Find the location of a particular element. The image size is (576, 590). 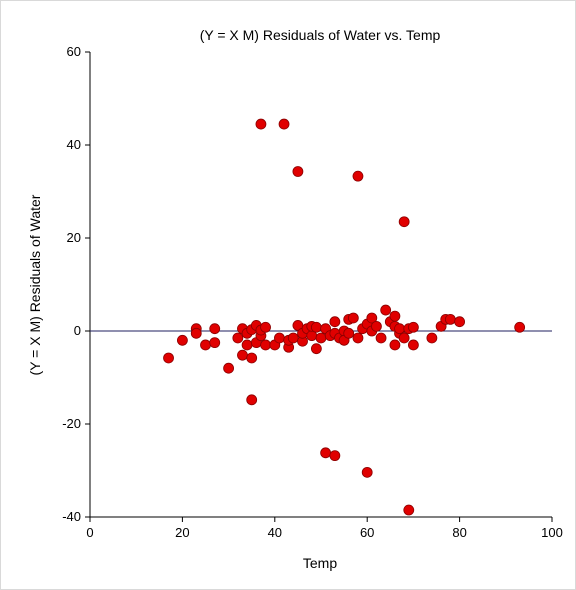

y-tick-label: 40 is located at coordinates (74, 144).